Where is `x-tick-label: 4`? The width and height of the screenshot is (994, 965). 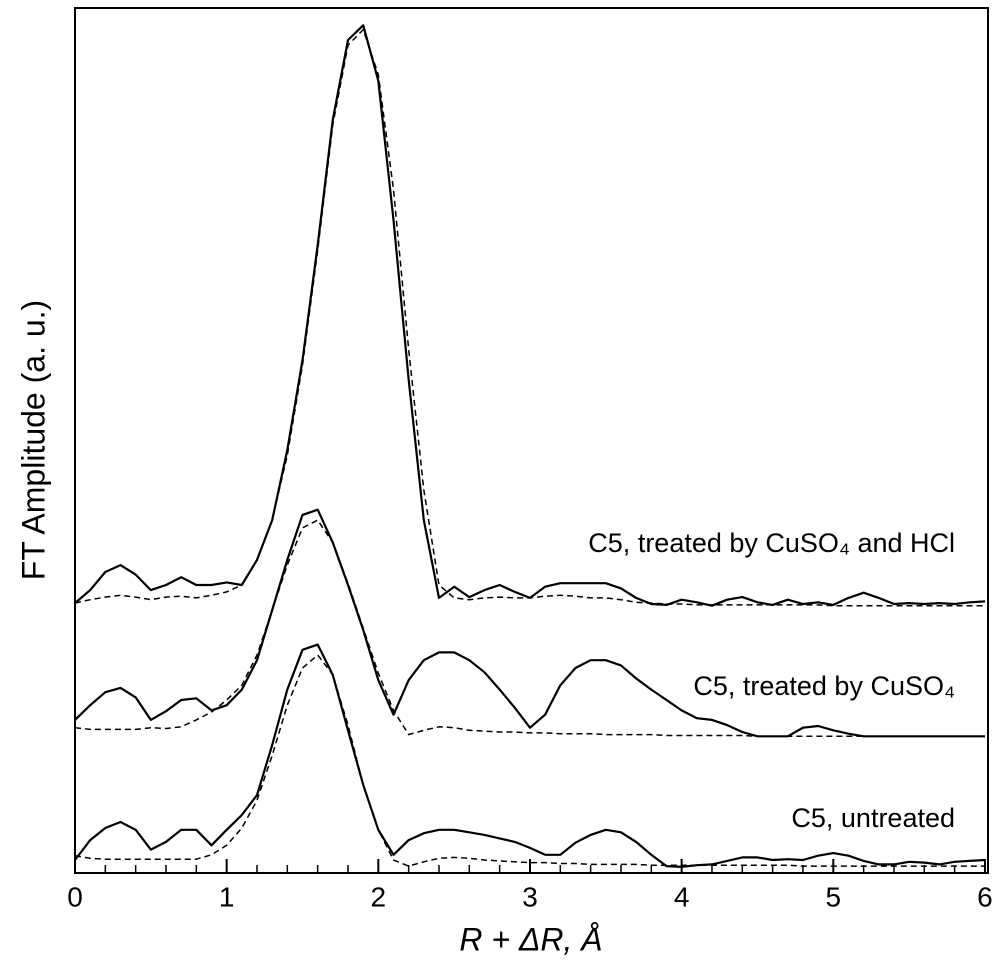
x-tick-label: 4 is located at coordinates (682, 896).